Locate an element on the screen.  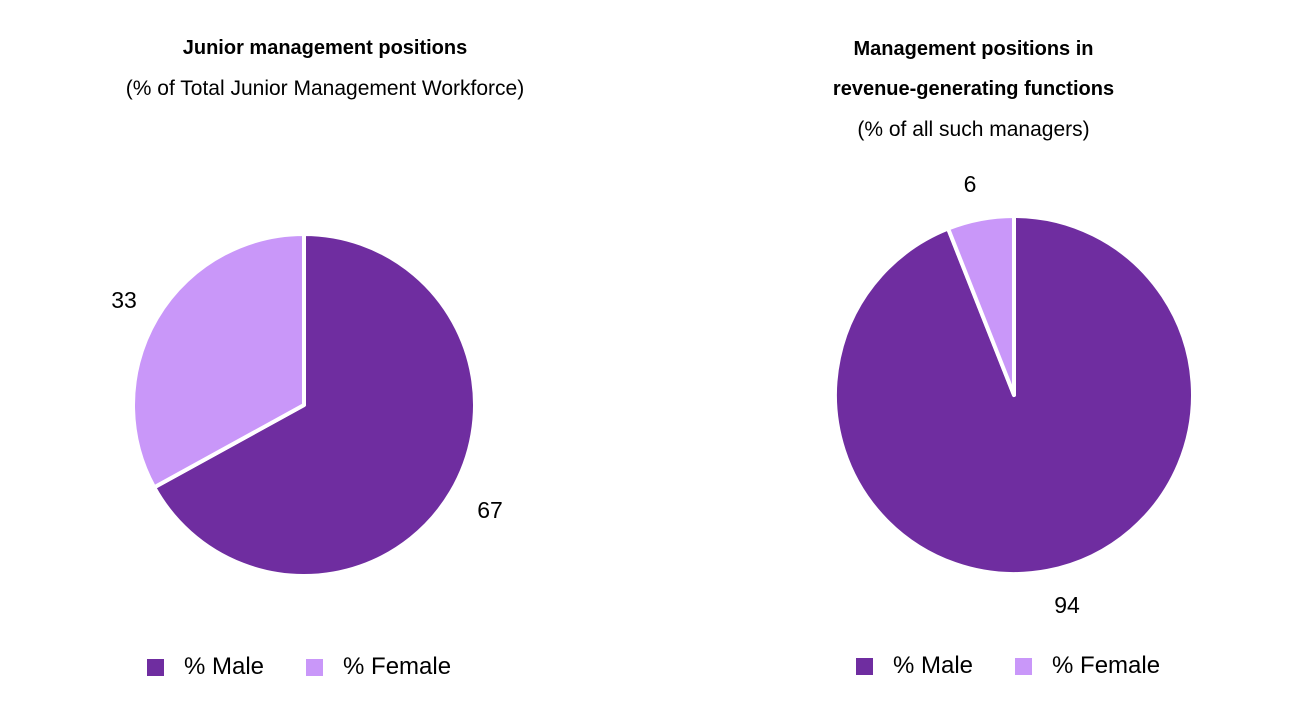
data-label-female: 33 is located at coordinates (124, 300).